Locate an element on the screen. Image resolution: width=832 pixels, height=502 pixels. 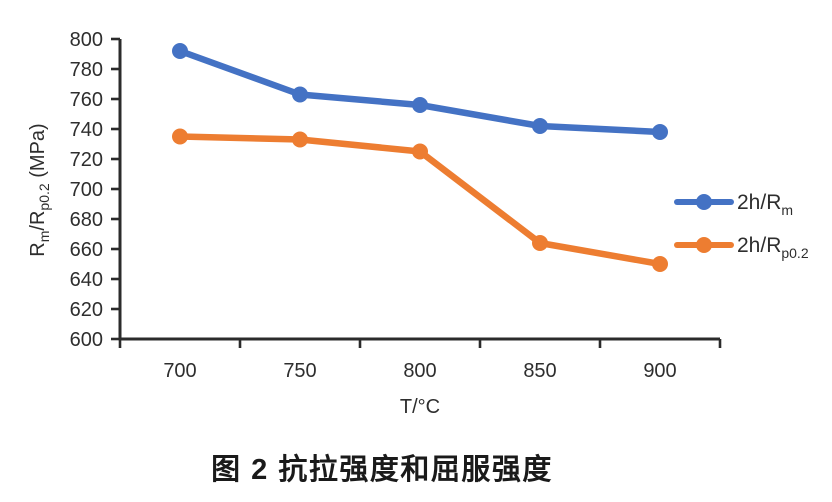
y-tick-label: 800 is located at coordinates (86, 40).